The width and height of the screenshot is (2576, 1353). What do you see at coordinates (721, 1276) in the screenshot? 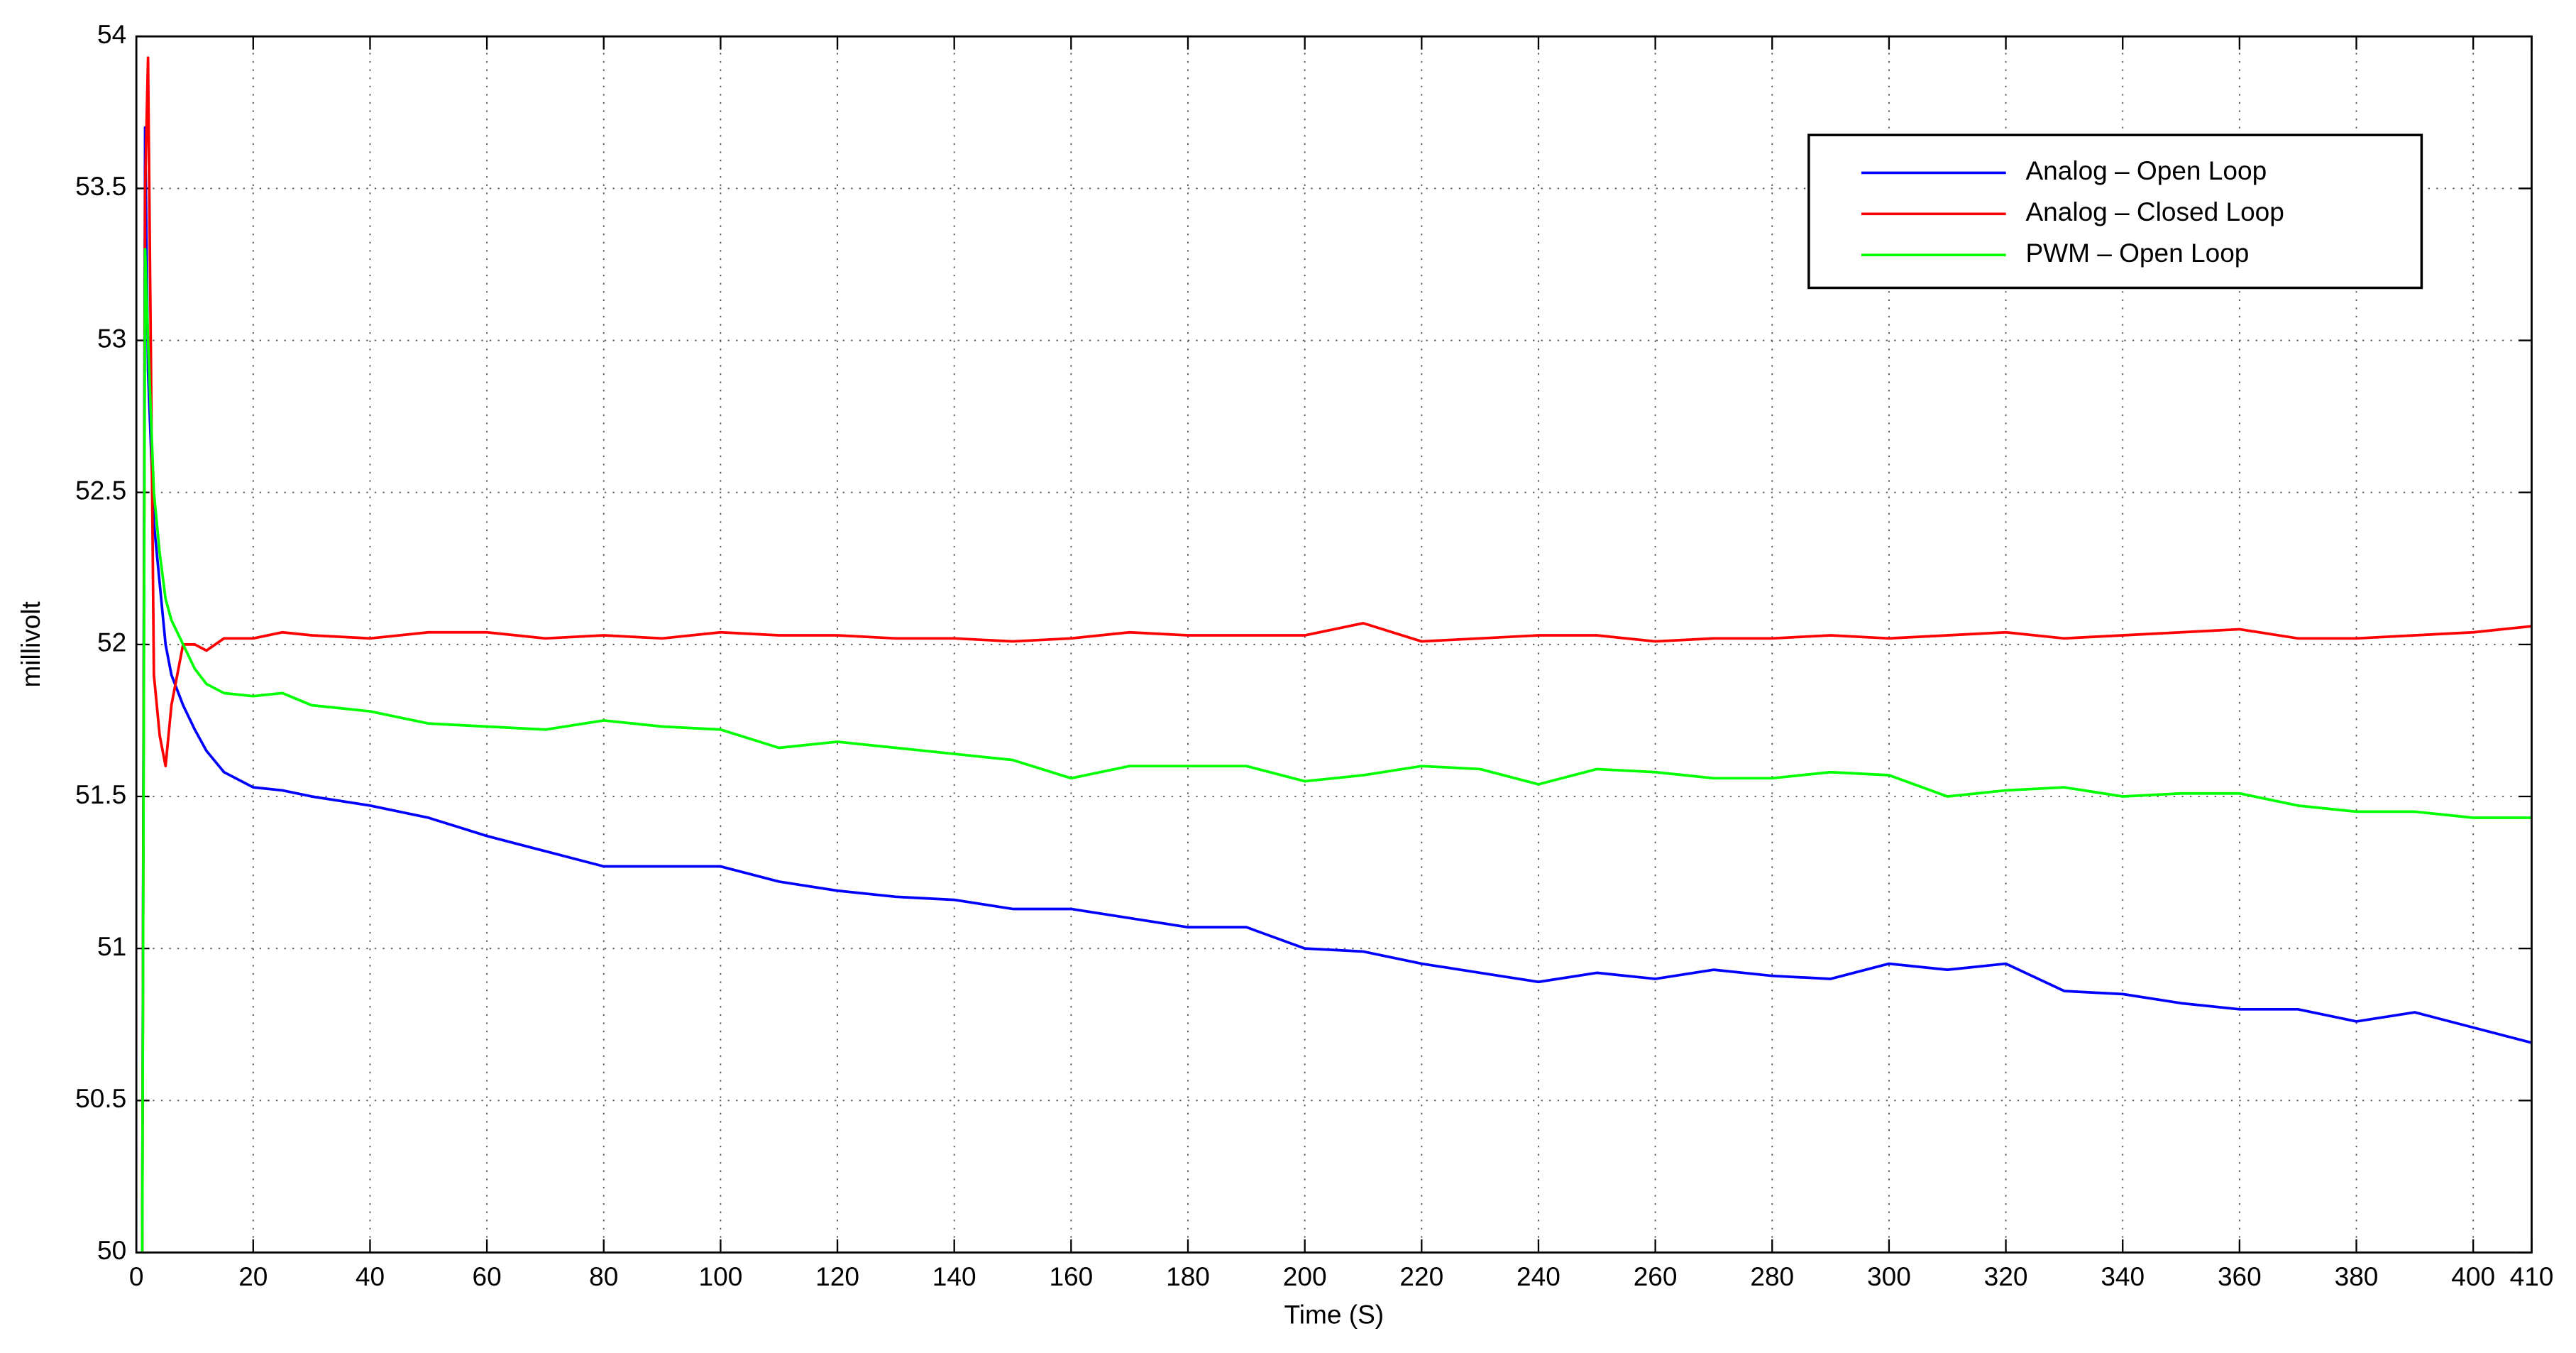
I see `x-tick-label: 100` at bounding box center [721, 1276].